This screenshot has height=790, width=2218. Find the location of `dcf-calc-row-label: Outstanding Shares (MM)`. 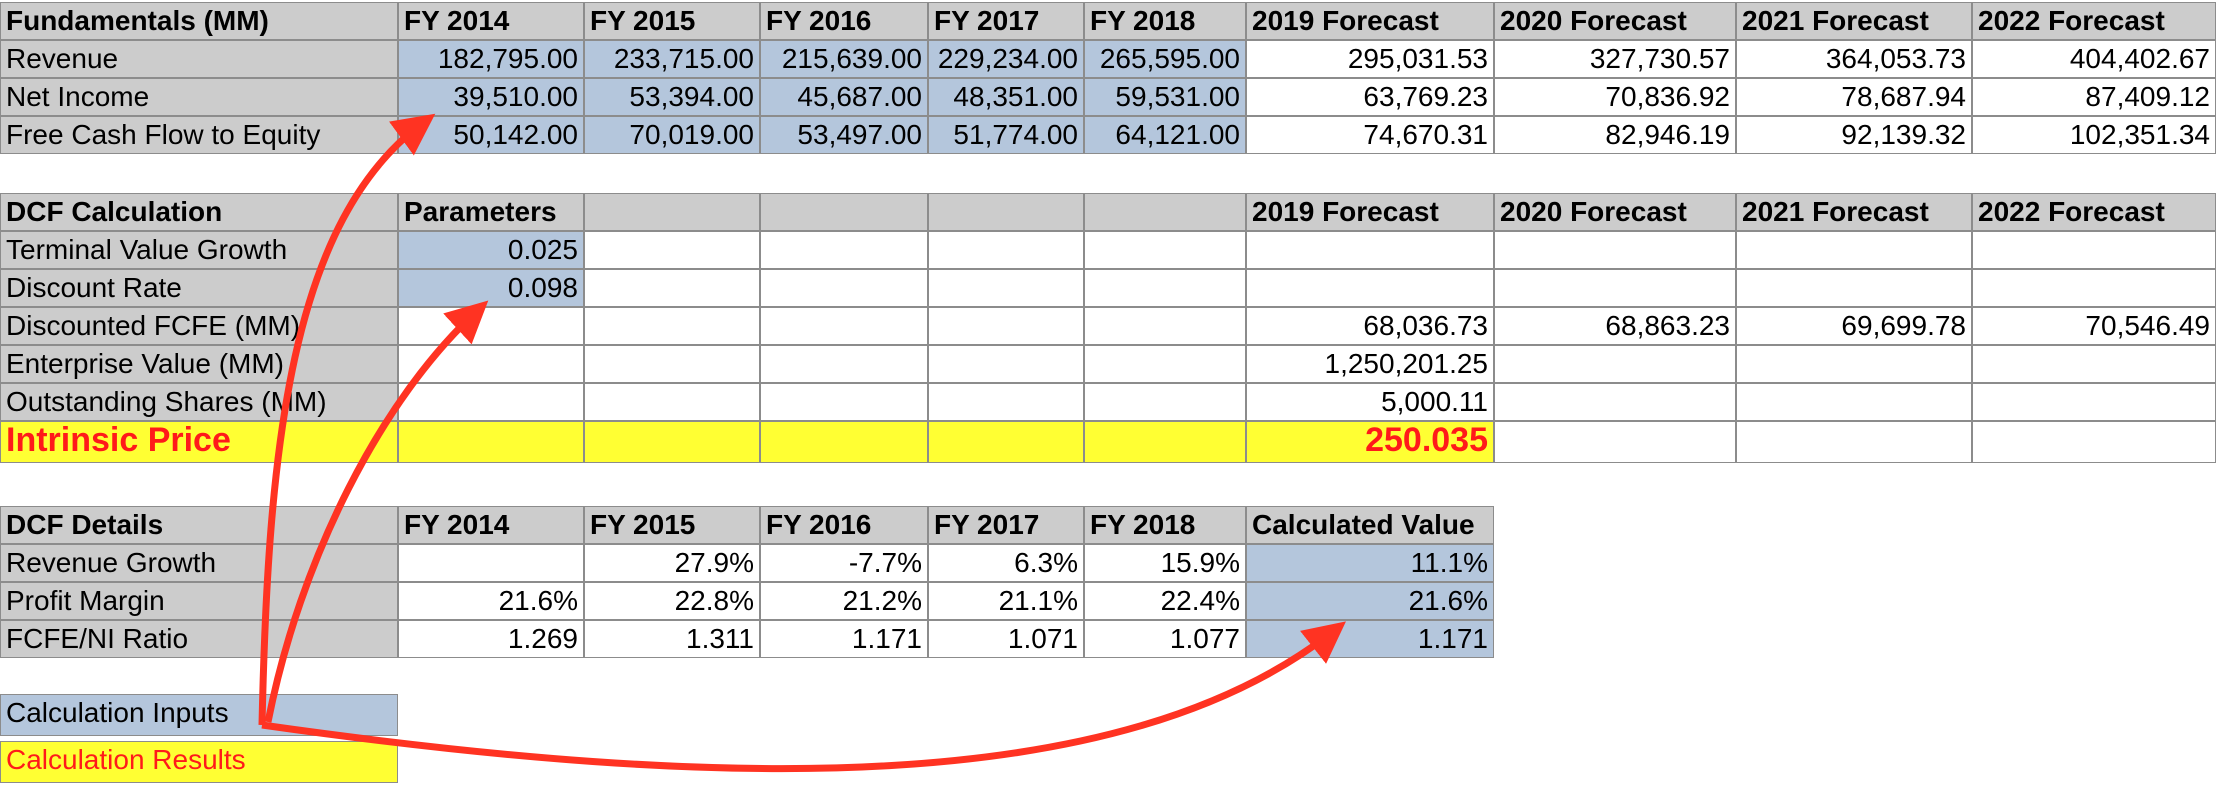

dcf-calc-row-label: Outstanding Shares (MM) is located at coordinates (199, 402).